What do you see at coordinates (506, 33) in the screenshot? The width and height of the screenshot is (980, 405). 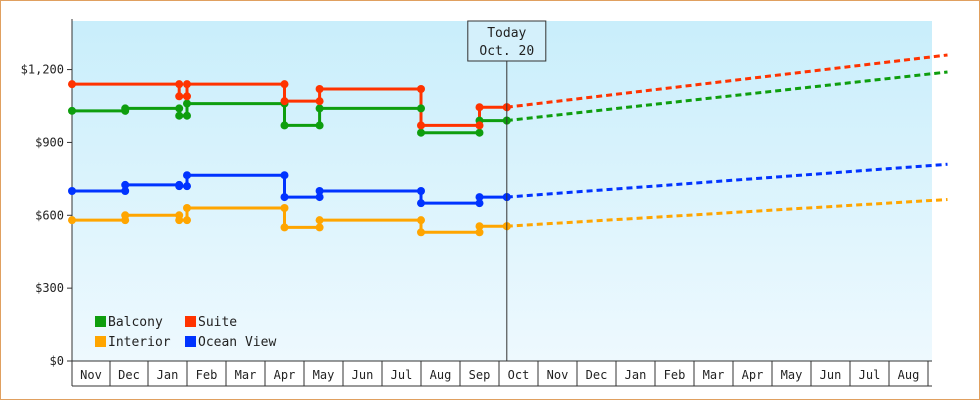 I see `today-label: Today` at bounding box center [506, 33].